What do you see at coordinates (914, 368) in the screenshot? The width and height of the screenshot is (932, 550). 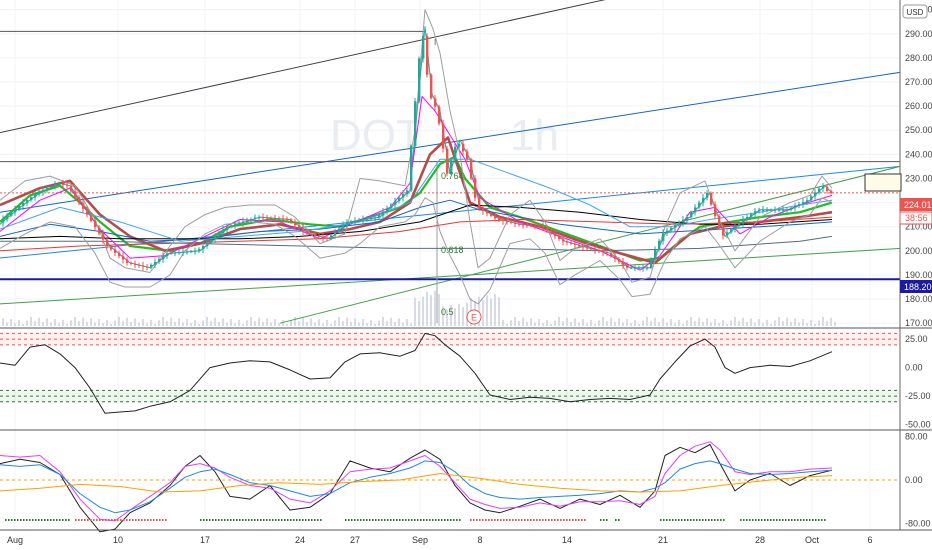 I see `oscillator-tick-label: 0.00` at bounding box center [914, 368].